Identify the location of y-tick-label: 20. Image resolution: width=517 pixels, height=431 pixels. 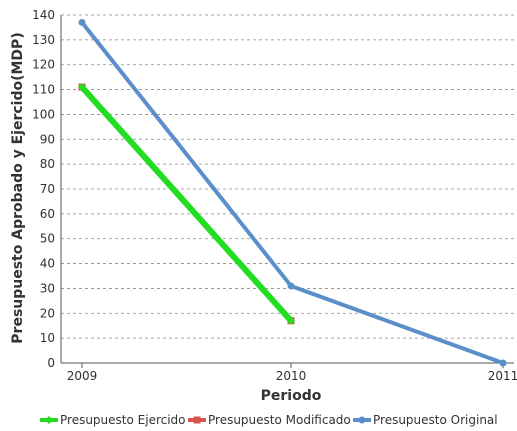
(47, 313).